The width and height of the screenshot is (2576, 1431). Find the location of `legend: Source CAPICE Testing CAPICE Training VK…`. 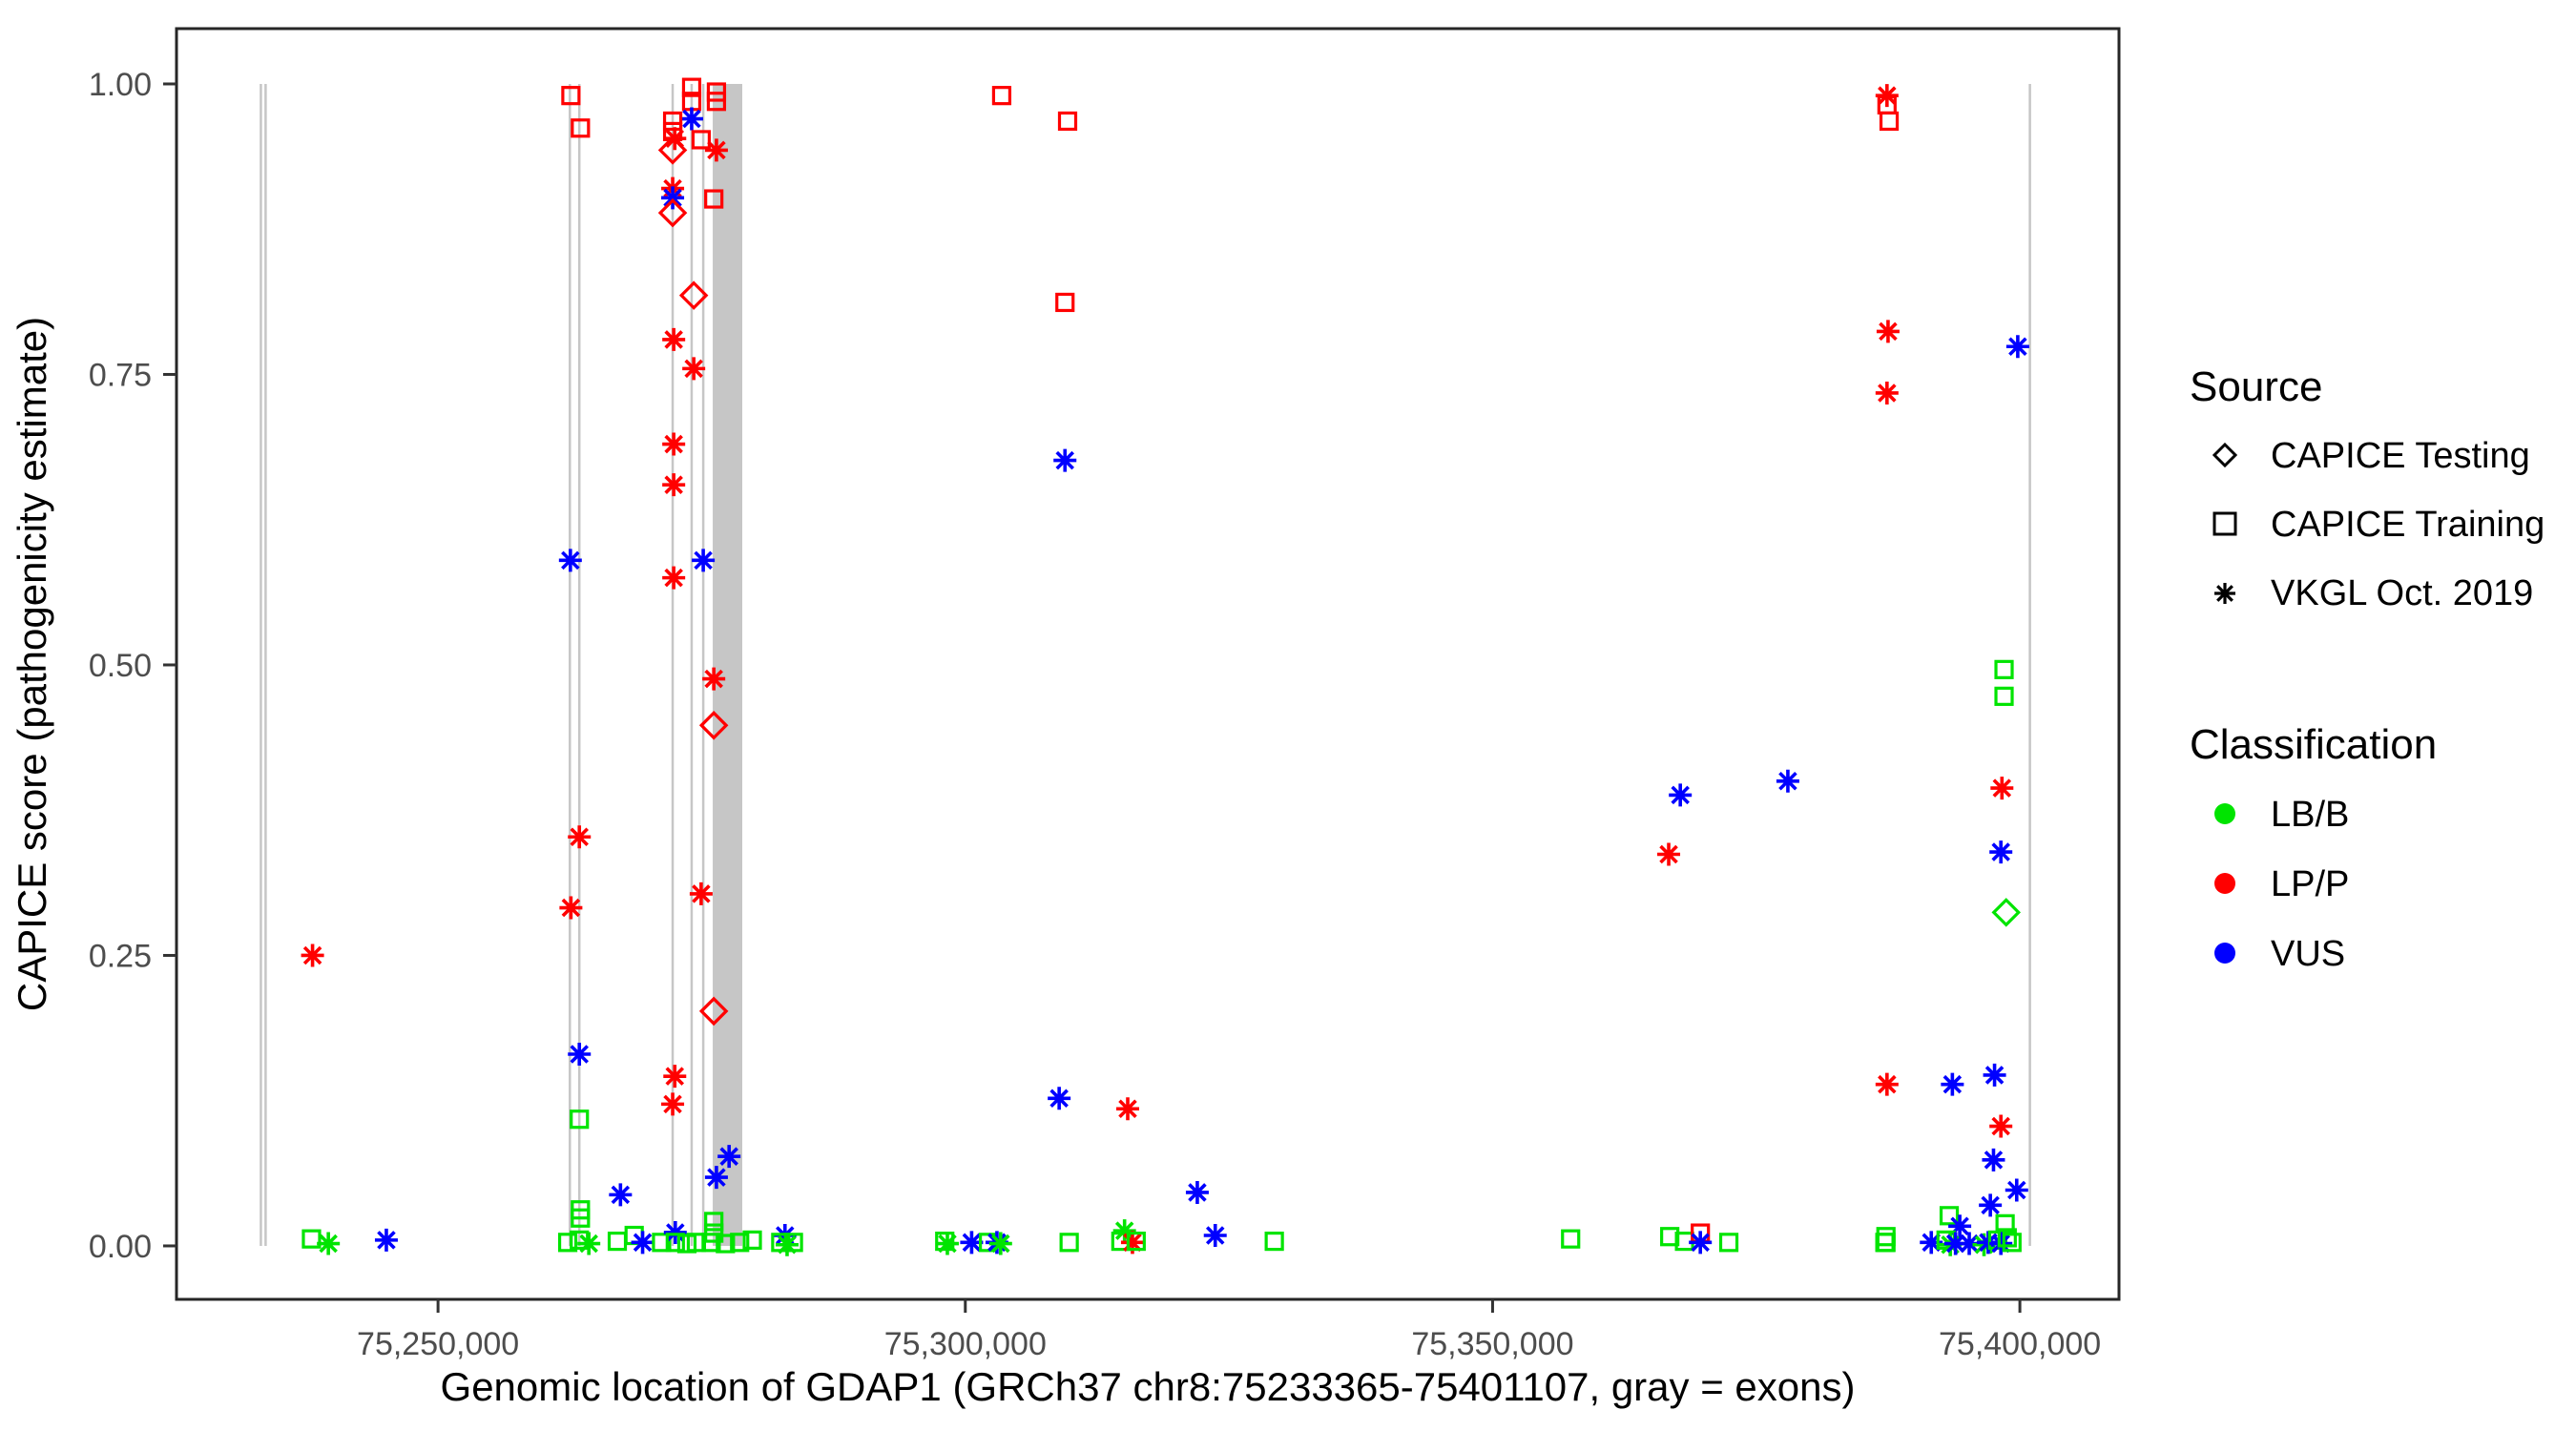

legend: Source CAPICE Testing CAPICE Training VK… is located at coordinates (2367, 668).